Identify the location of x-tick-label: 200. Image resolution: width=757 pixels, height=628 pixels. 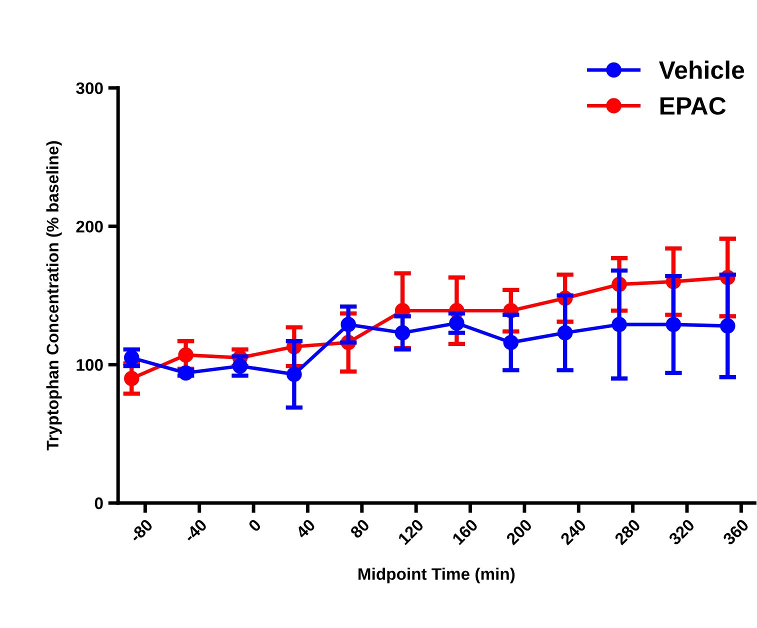
(519, 532).